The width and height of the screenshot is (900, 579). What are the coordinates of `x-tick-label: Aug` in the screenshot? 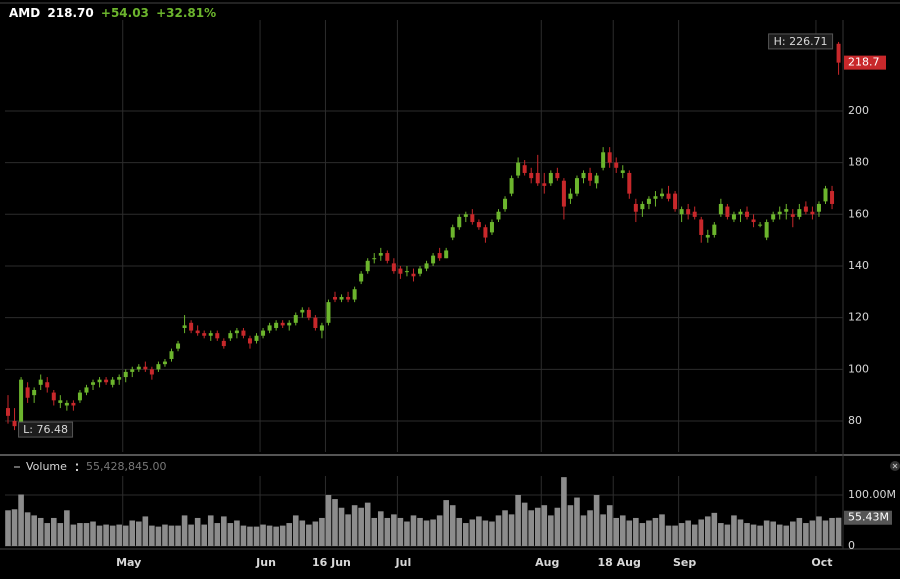 It's located at (547, 562).